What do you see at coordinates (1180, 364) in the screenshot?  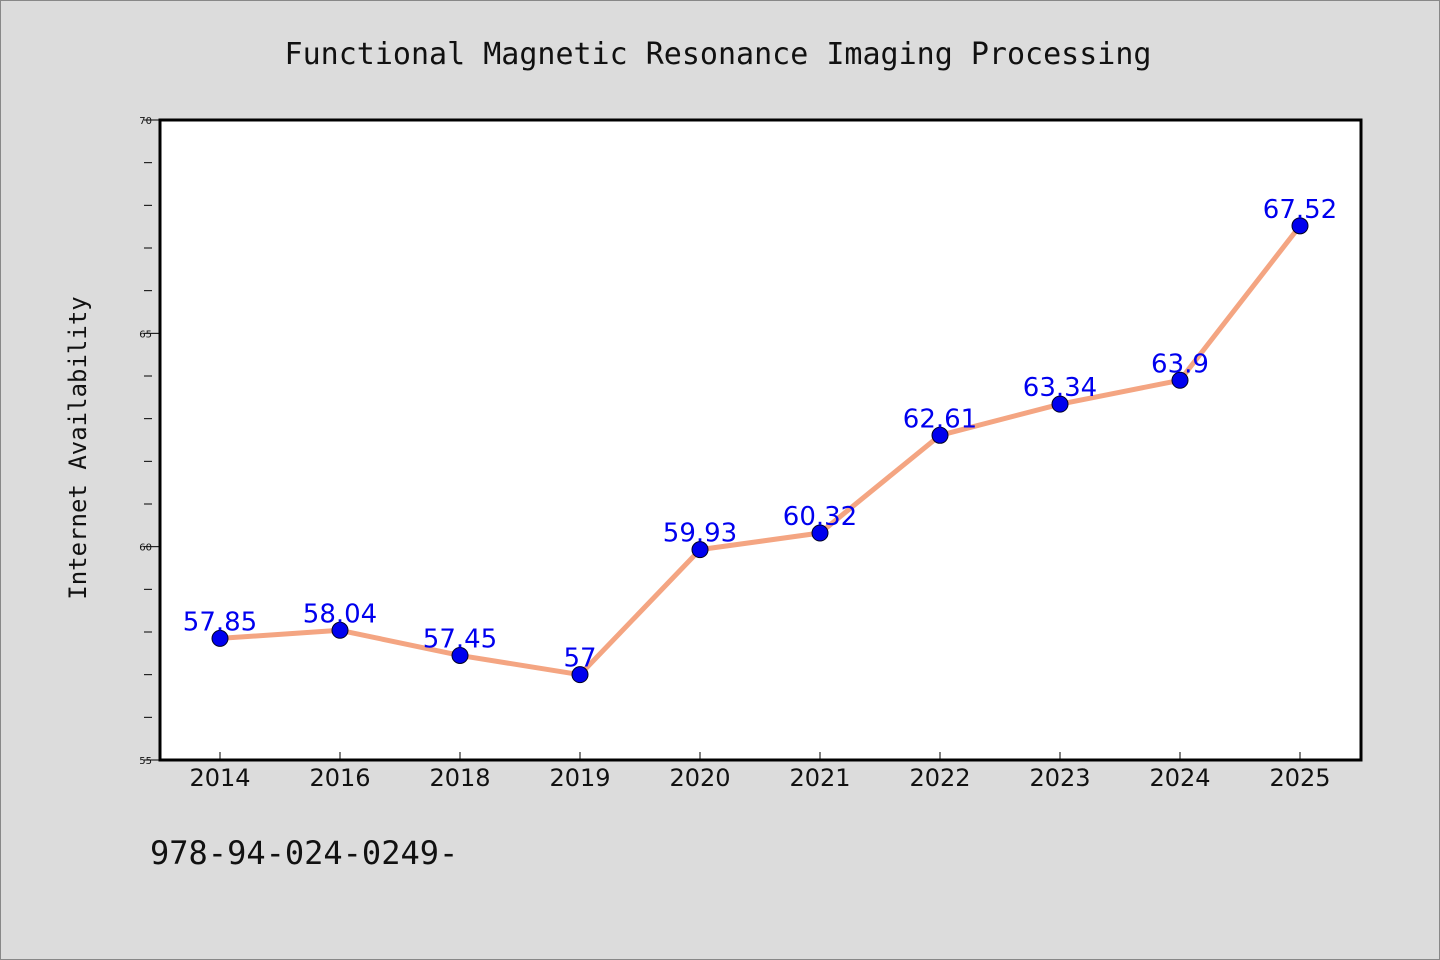 I see `data-label: 63.9` at bounding box center [1180, 364].